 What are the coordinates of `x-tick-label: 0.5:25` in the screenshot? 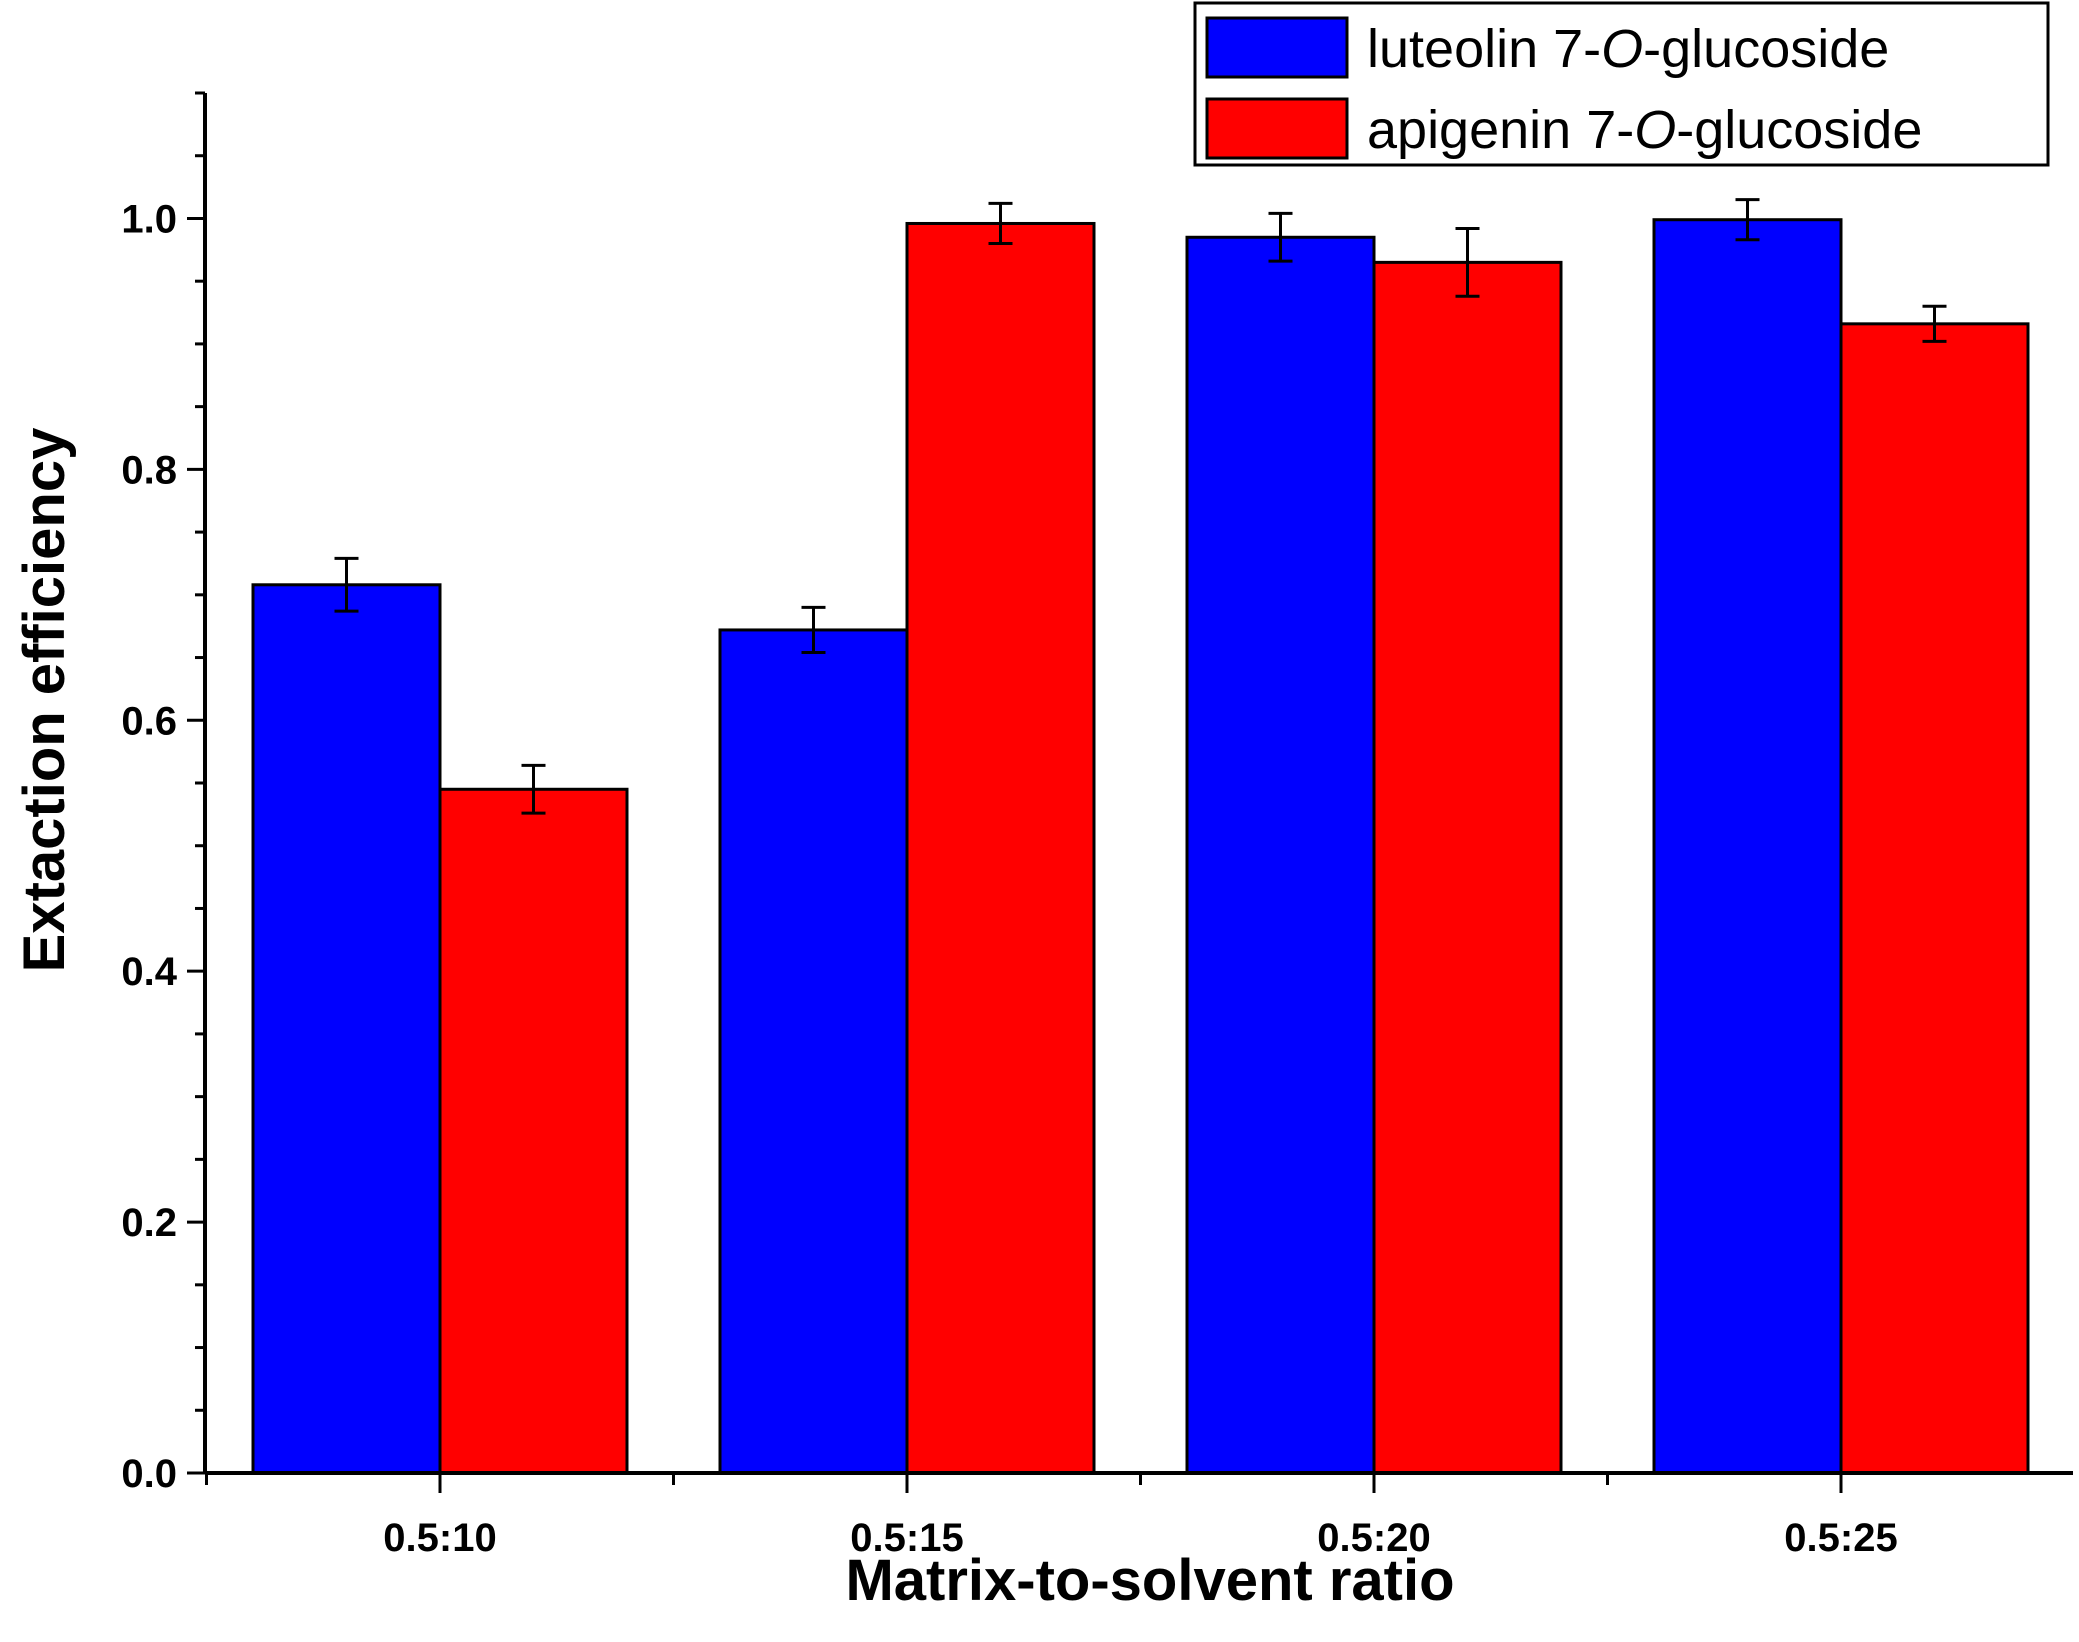 It's located at (1840, 1538).